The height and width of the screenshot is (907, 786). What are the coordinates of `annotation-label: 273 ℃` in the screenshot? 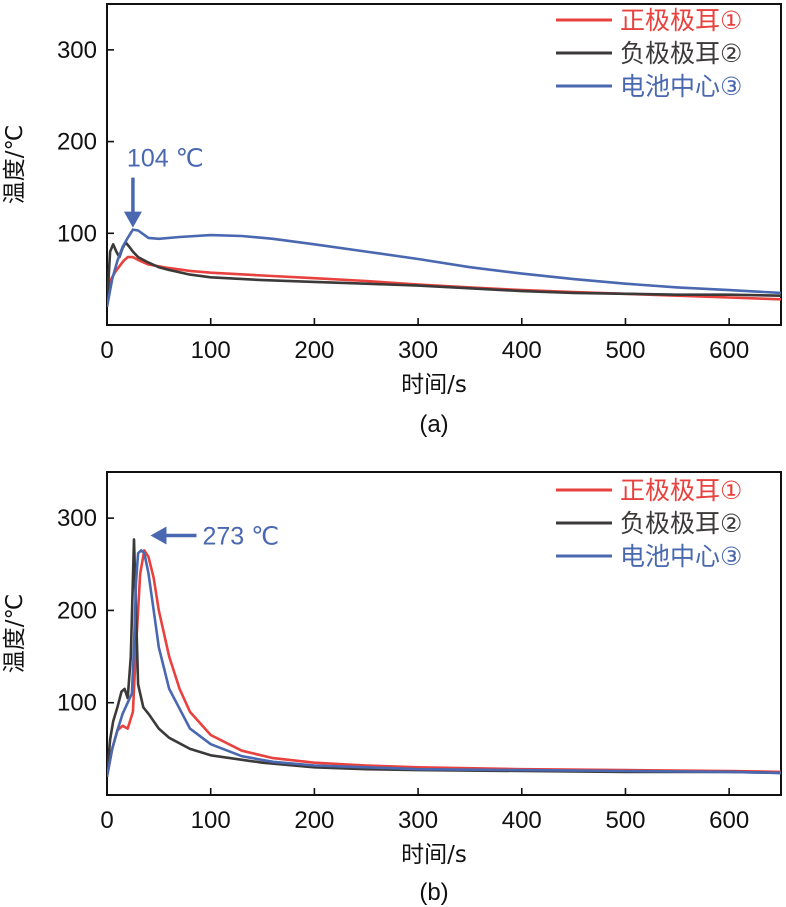 It's located at (240, 536).